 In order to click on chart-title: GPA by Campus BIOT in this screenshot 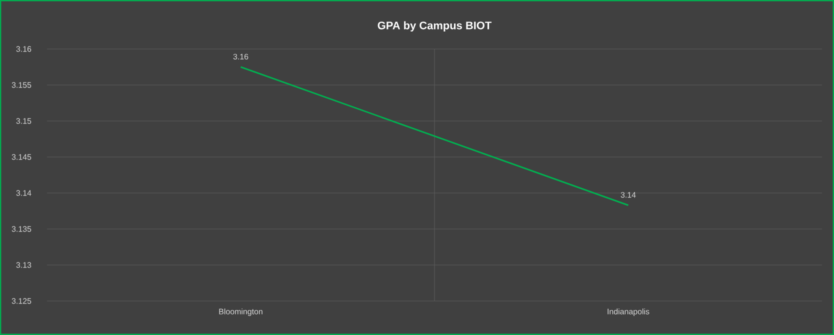, I will do `click(435, 26)`.